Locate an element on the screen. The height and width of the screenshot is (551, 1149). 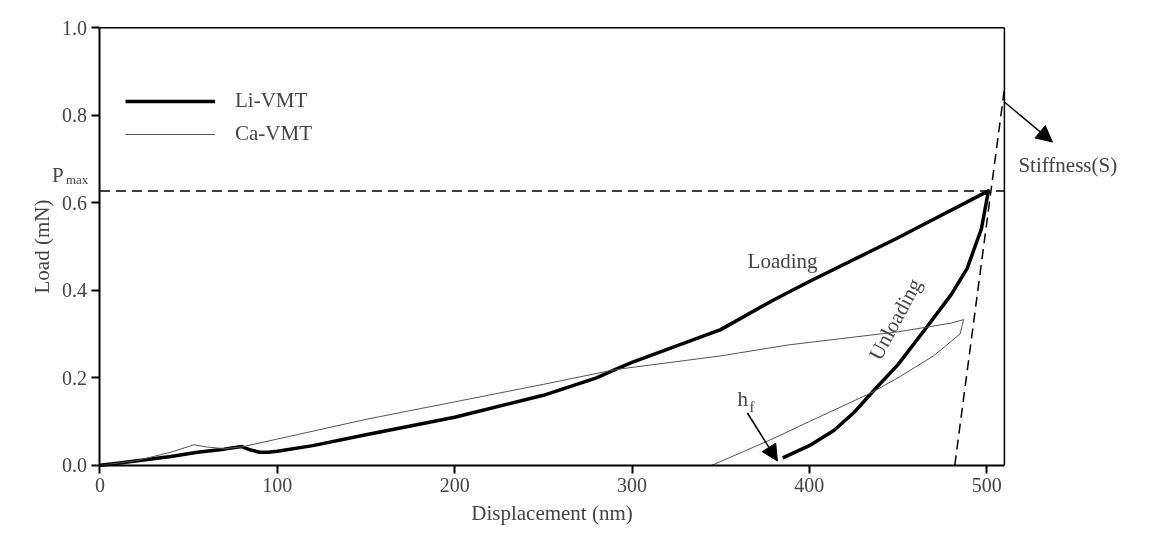
annotation: Loading is located at coordinates (783, 260).